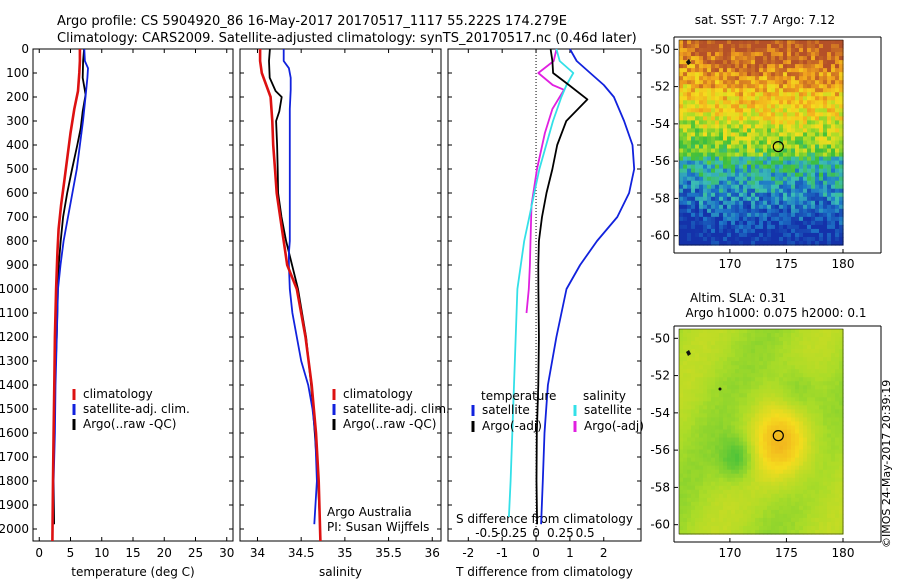  Describe the element at coordinates (132, 553) in the screenshot. I see `x-tick-label: 15` at that location.